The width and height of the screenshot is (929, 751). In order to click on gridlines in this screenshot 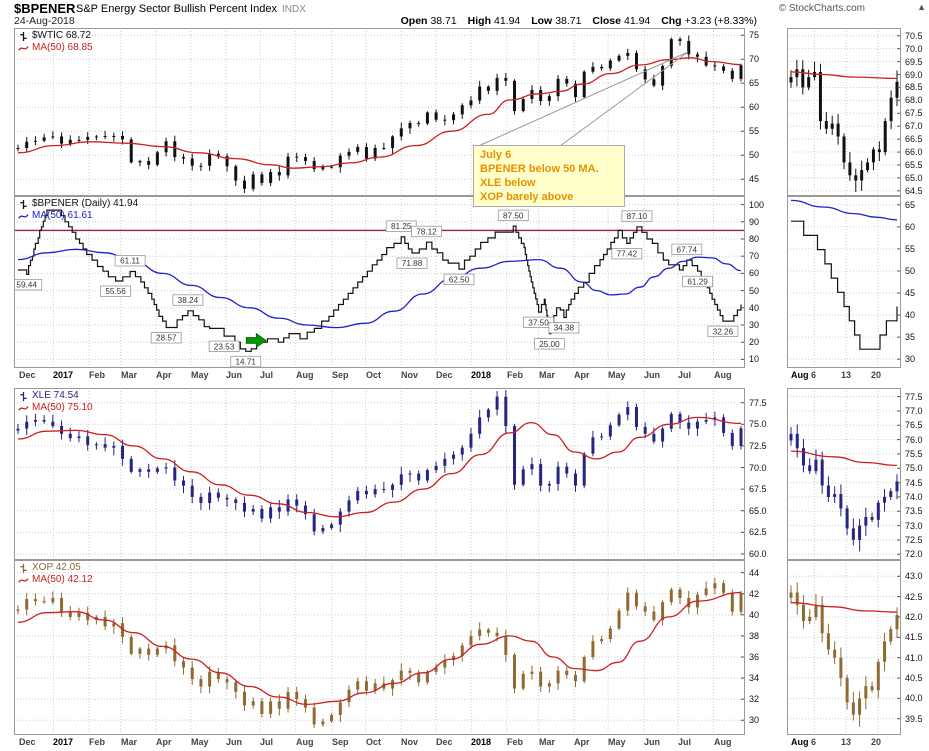, I will do `click(844, 474)`.